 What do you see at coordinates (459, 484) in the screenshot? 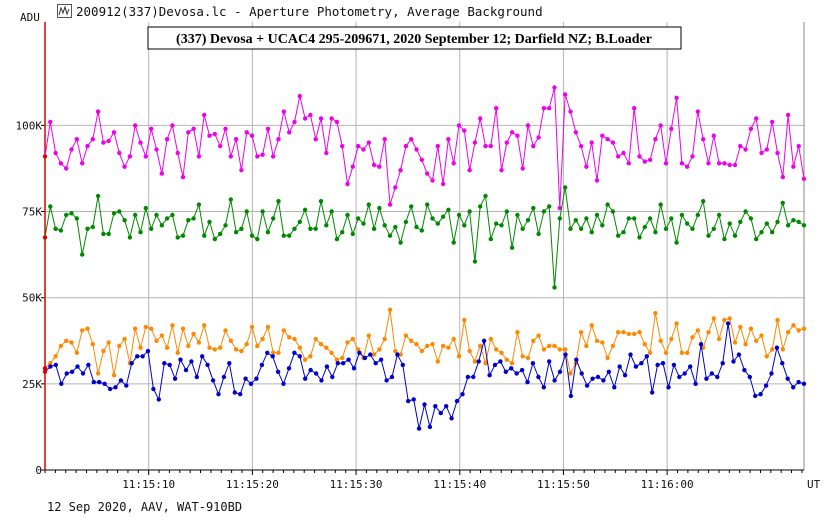
I see `x-tick-label: 11:15:40` at bounding box center [459, 484].